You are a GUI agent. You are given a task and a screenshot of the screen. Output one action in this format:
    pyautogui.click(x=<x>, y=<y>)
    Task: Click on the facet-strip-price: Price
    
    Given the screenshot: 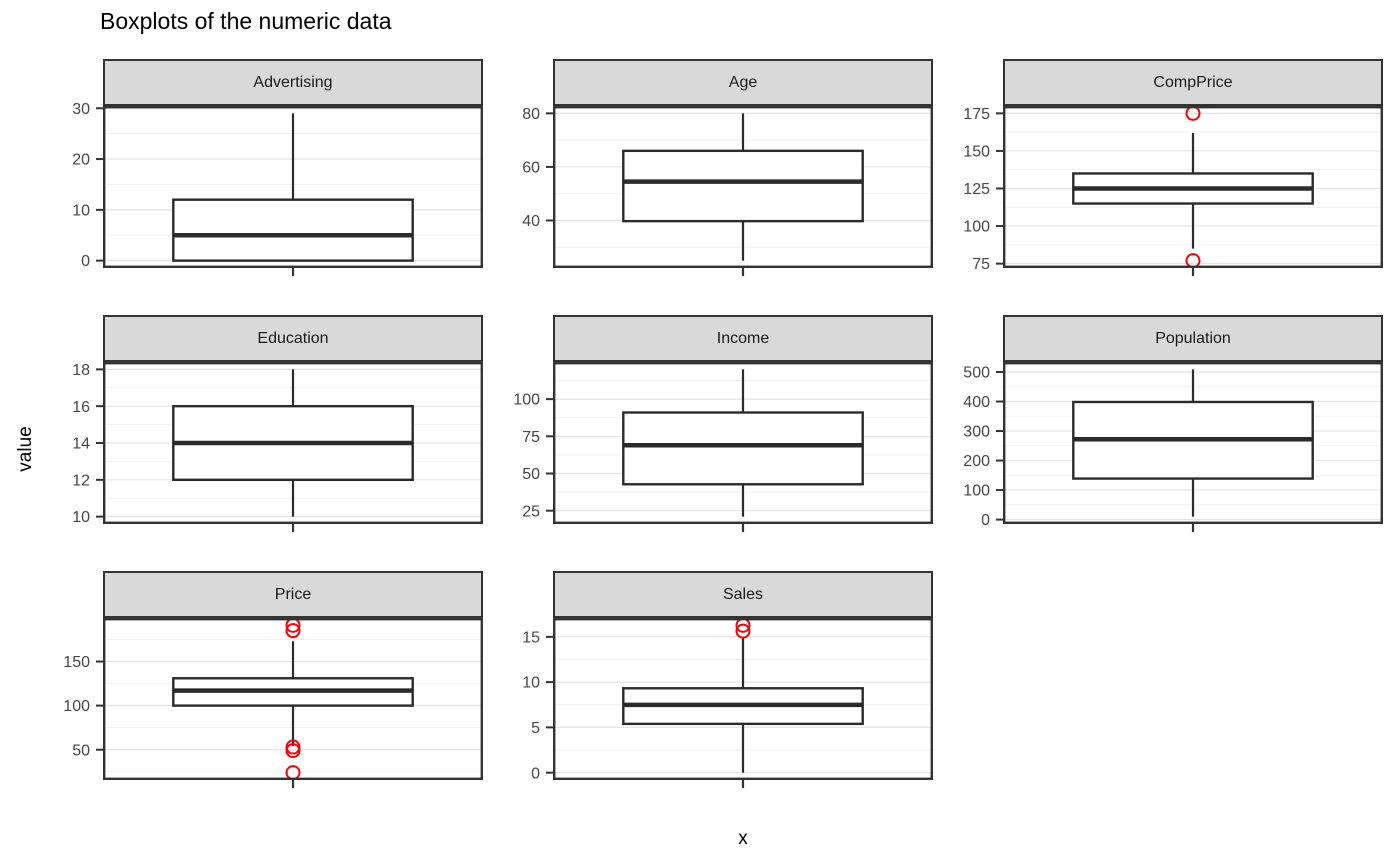 What is the action you would take?
    pyautogui.click(x=293, y=594)
    